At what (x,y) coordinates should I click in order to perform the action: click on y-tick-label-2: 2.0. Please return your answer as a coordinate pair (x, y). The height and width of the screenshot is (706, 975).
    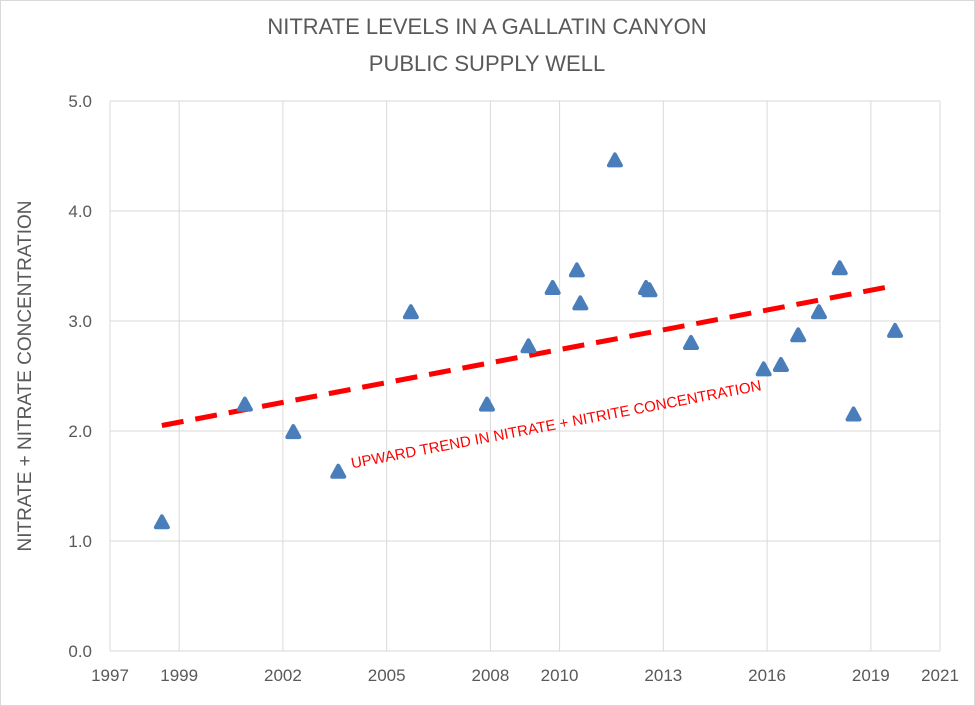
    Looking at the image, I should click on (80, 431).